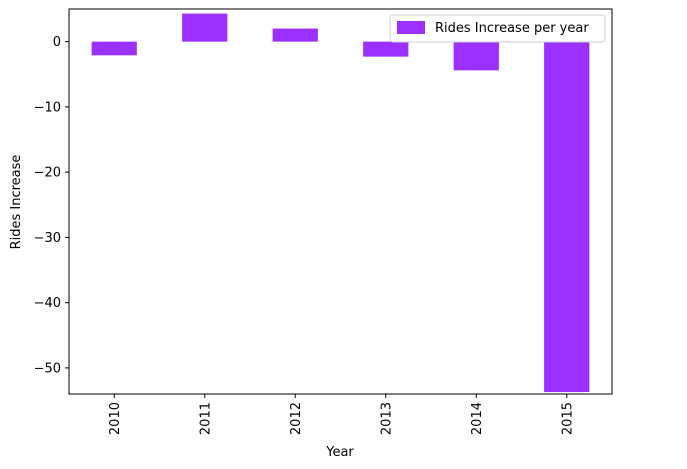 The height and width of the screenshot is (469, 687). What do you see at coordinates (386, 418) in the screenshot?
I see `x-tick-label-2013: 2013` at bounding box center [386, 418].